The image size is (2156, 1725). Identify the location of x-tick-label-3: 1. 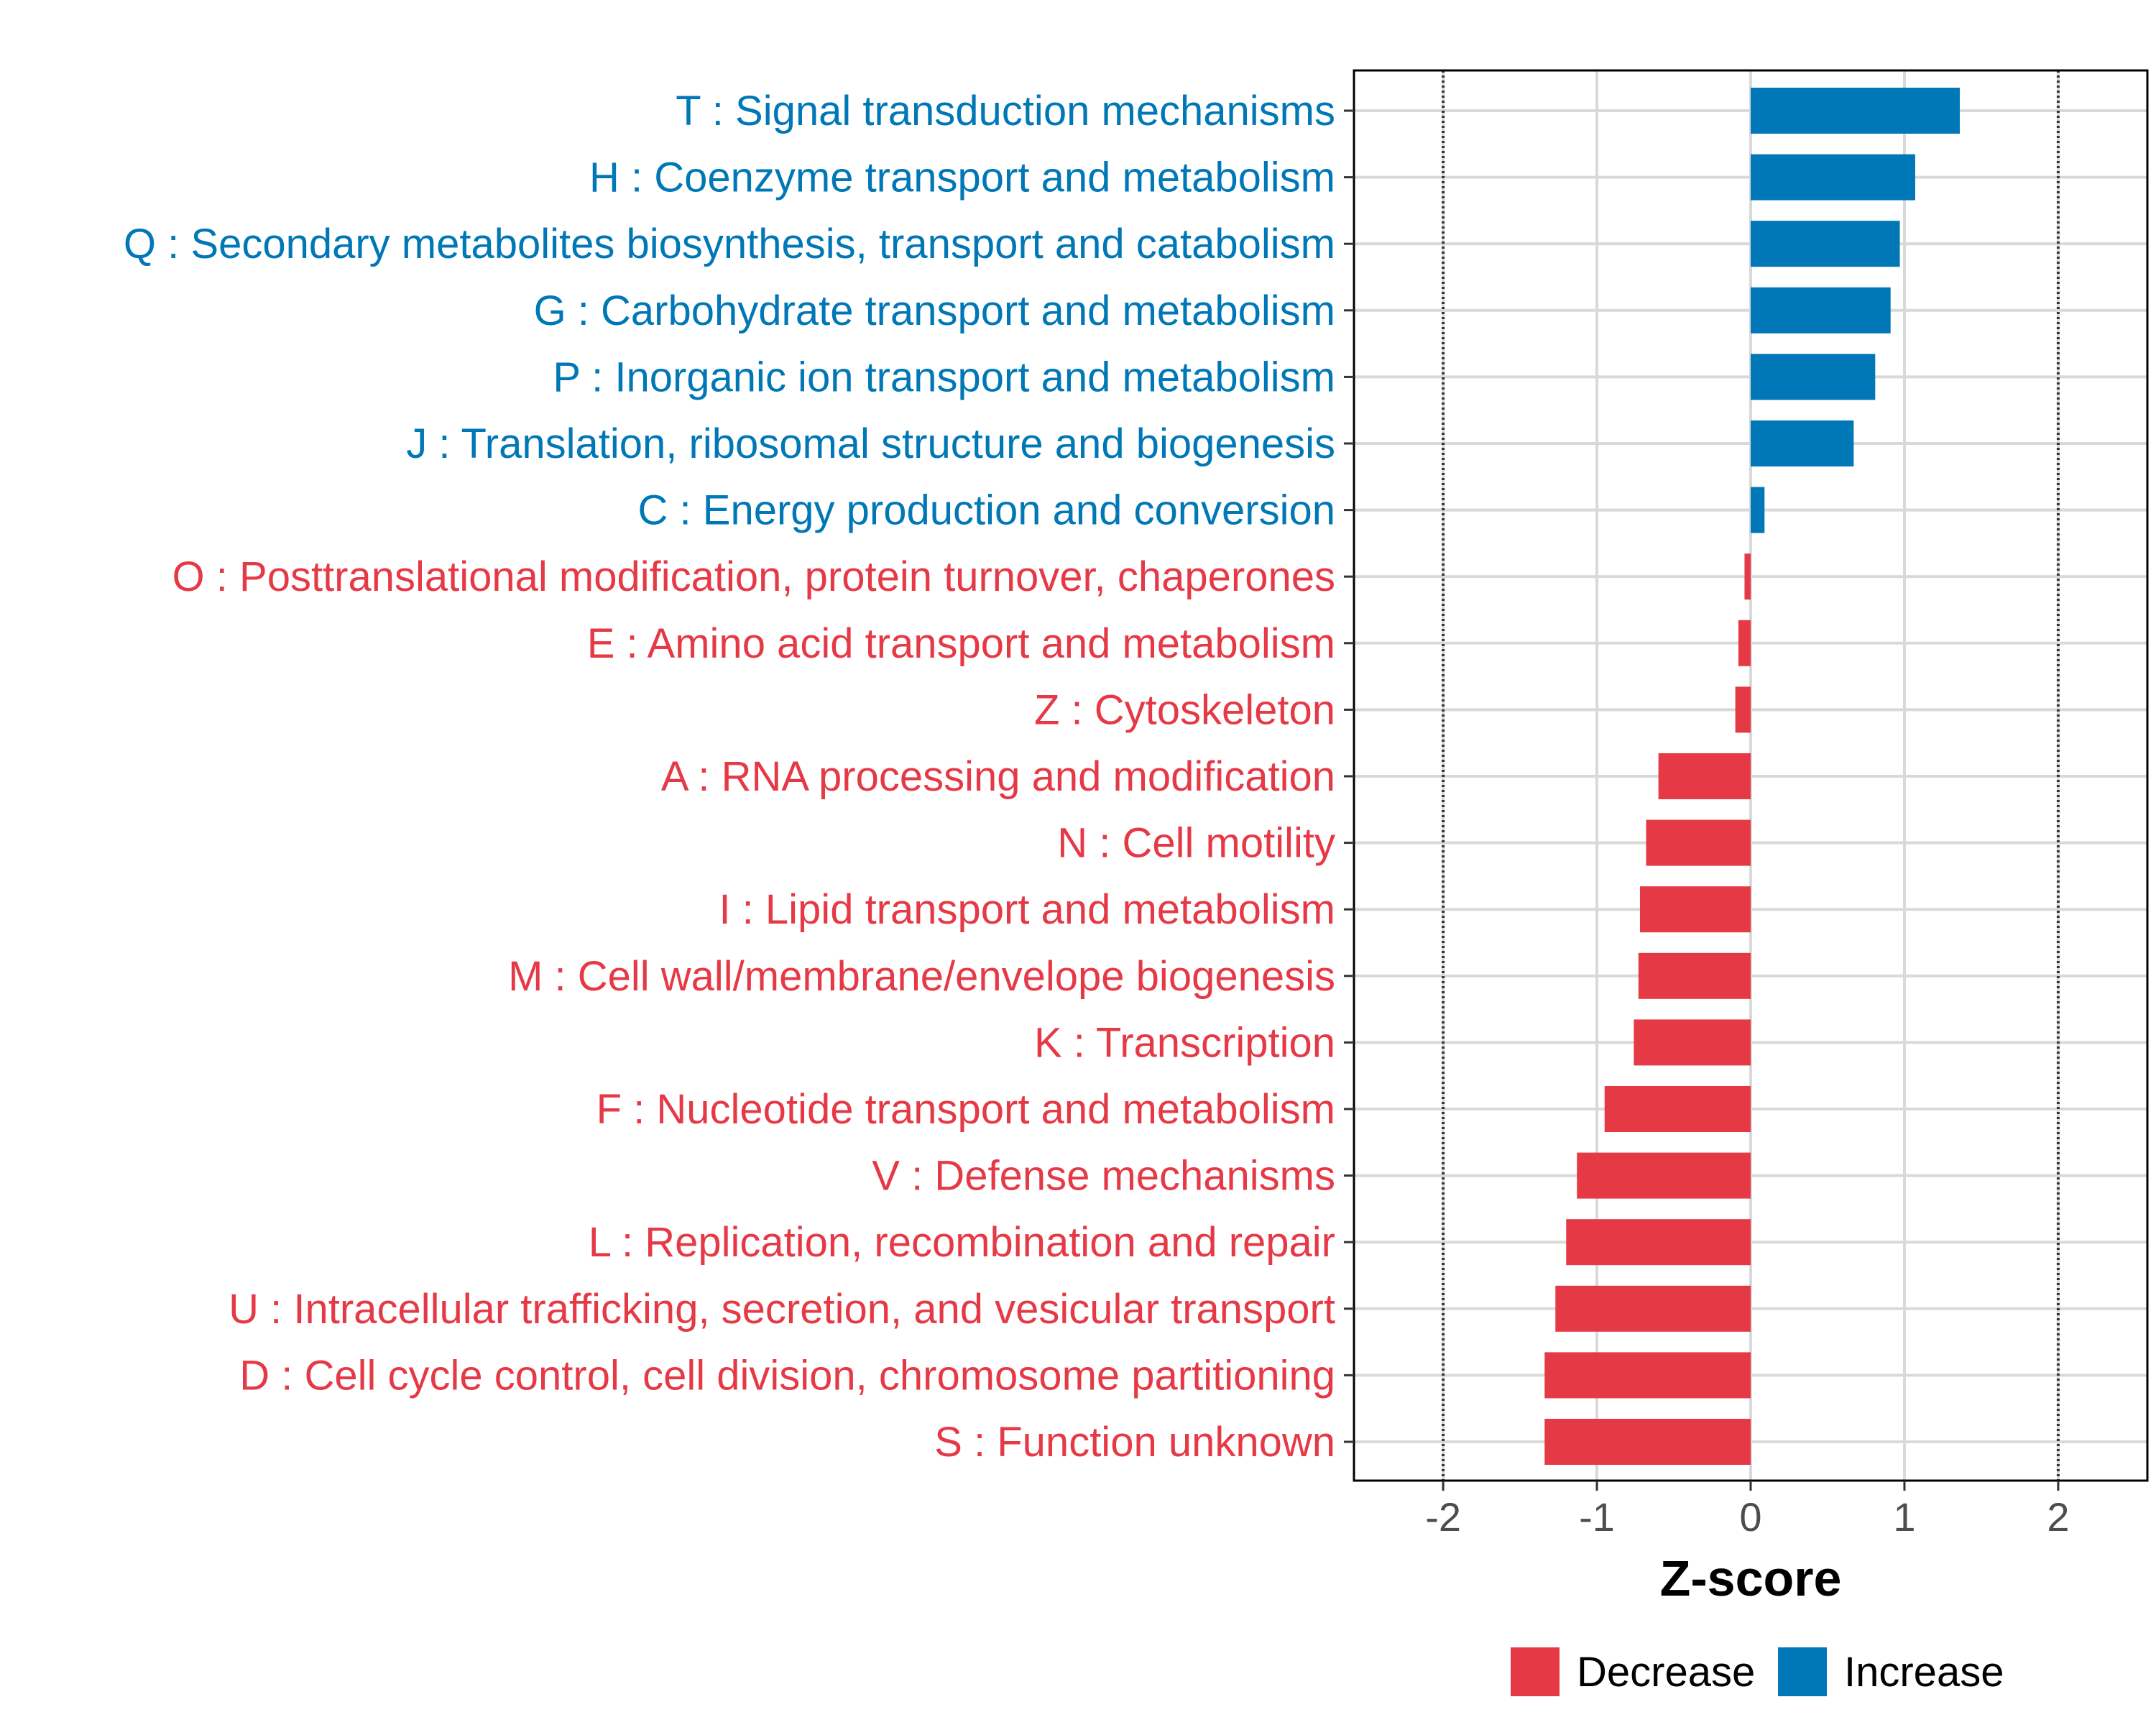
(1904, 1517).